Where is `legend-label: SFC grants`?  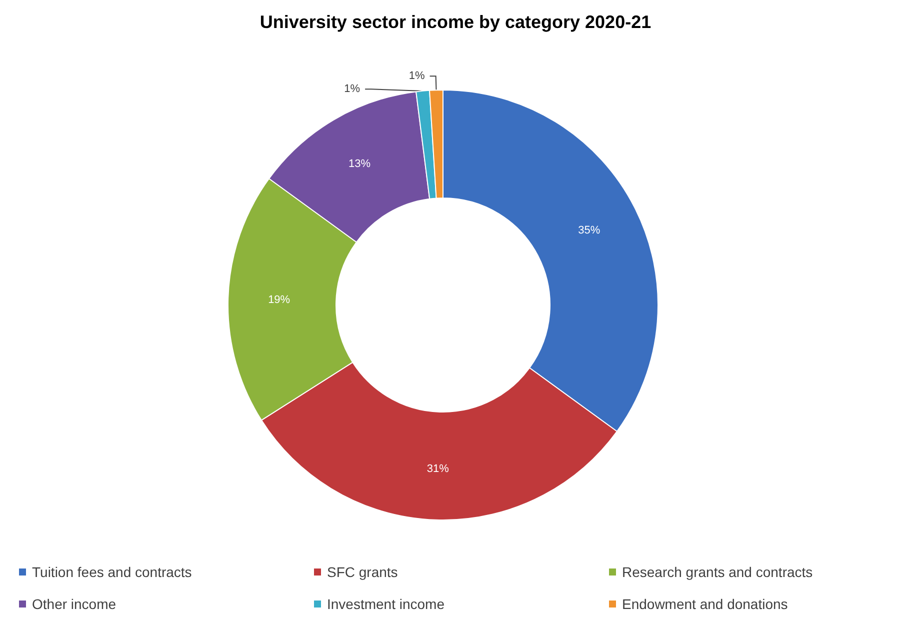
legend-label: SFC grants is located at coordinates (362, 572).